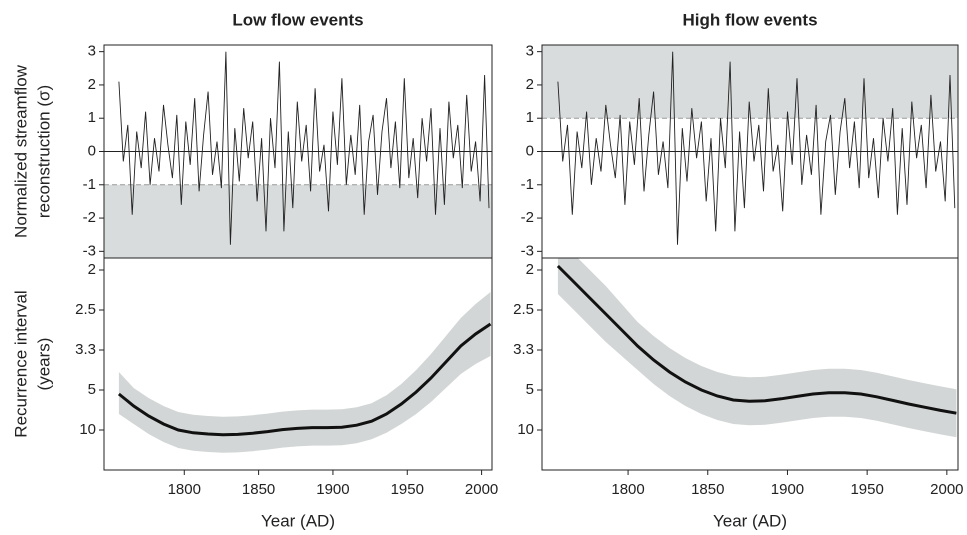  What do you see at coordinates (20, 363) in the screenshot?
I see `y-axis-label: Recurrence interval` at bounding box center [20, 363].